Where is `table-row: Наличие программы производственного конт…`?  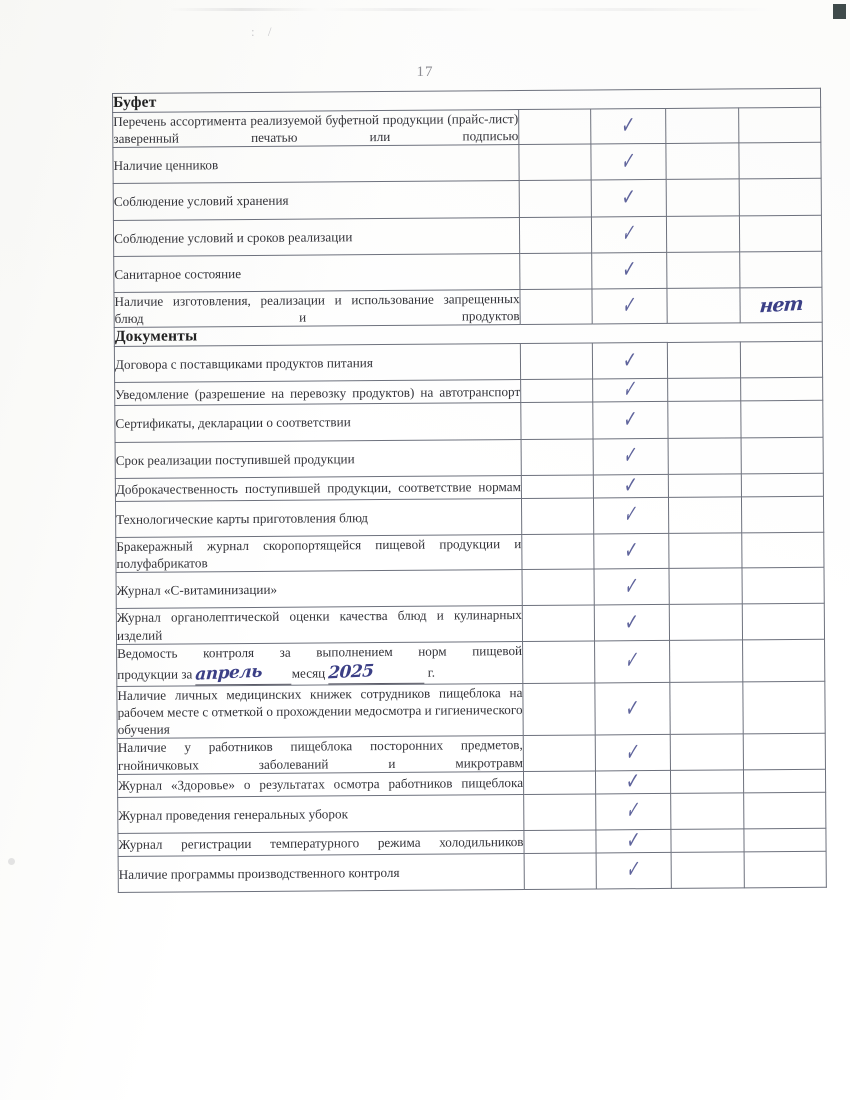
table-row: Наличие программы производственного конт… is located at coordinates (472, 872).